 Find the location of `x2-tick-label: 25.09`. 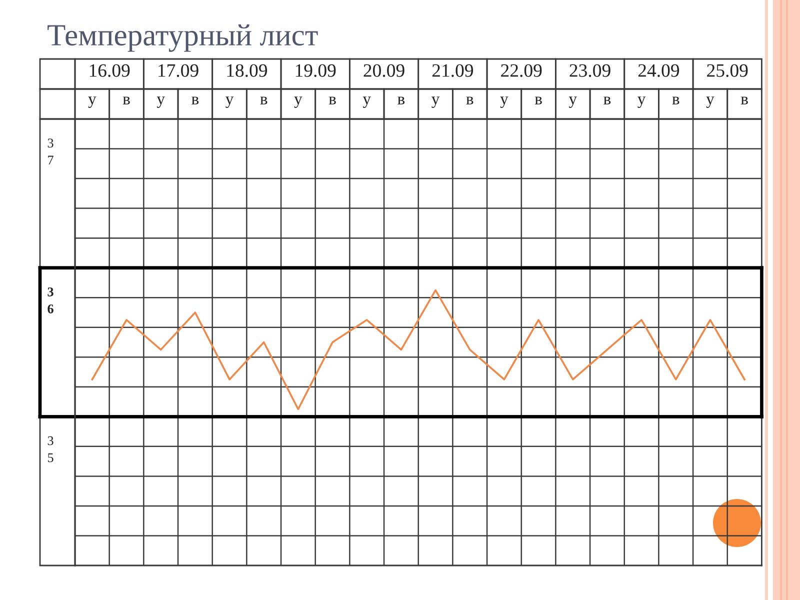

x2-tick-label: 25.09 is located at coordinates (727, 70).